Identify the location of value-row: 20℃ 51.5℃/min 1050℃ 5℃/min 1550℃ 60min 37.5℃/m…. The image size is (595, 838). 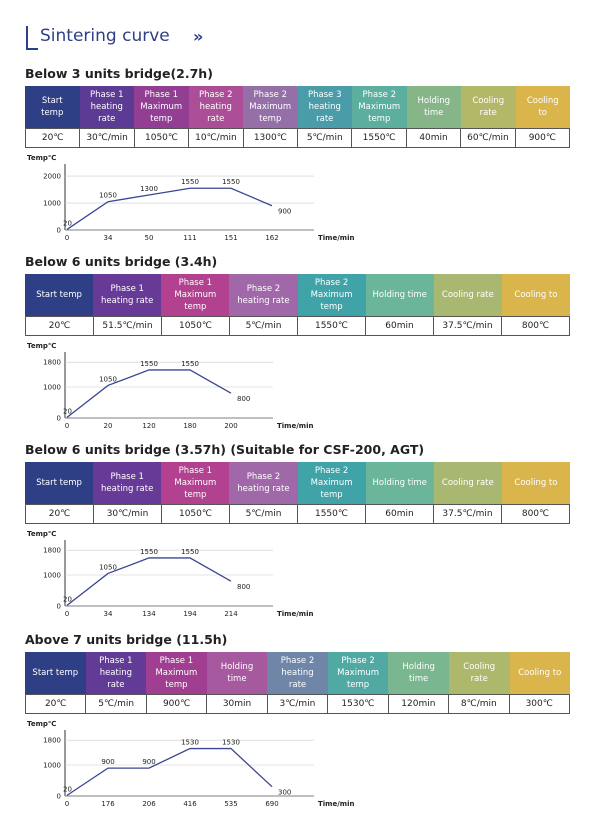
(297, 326).